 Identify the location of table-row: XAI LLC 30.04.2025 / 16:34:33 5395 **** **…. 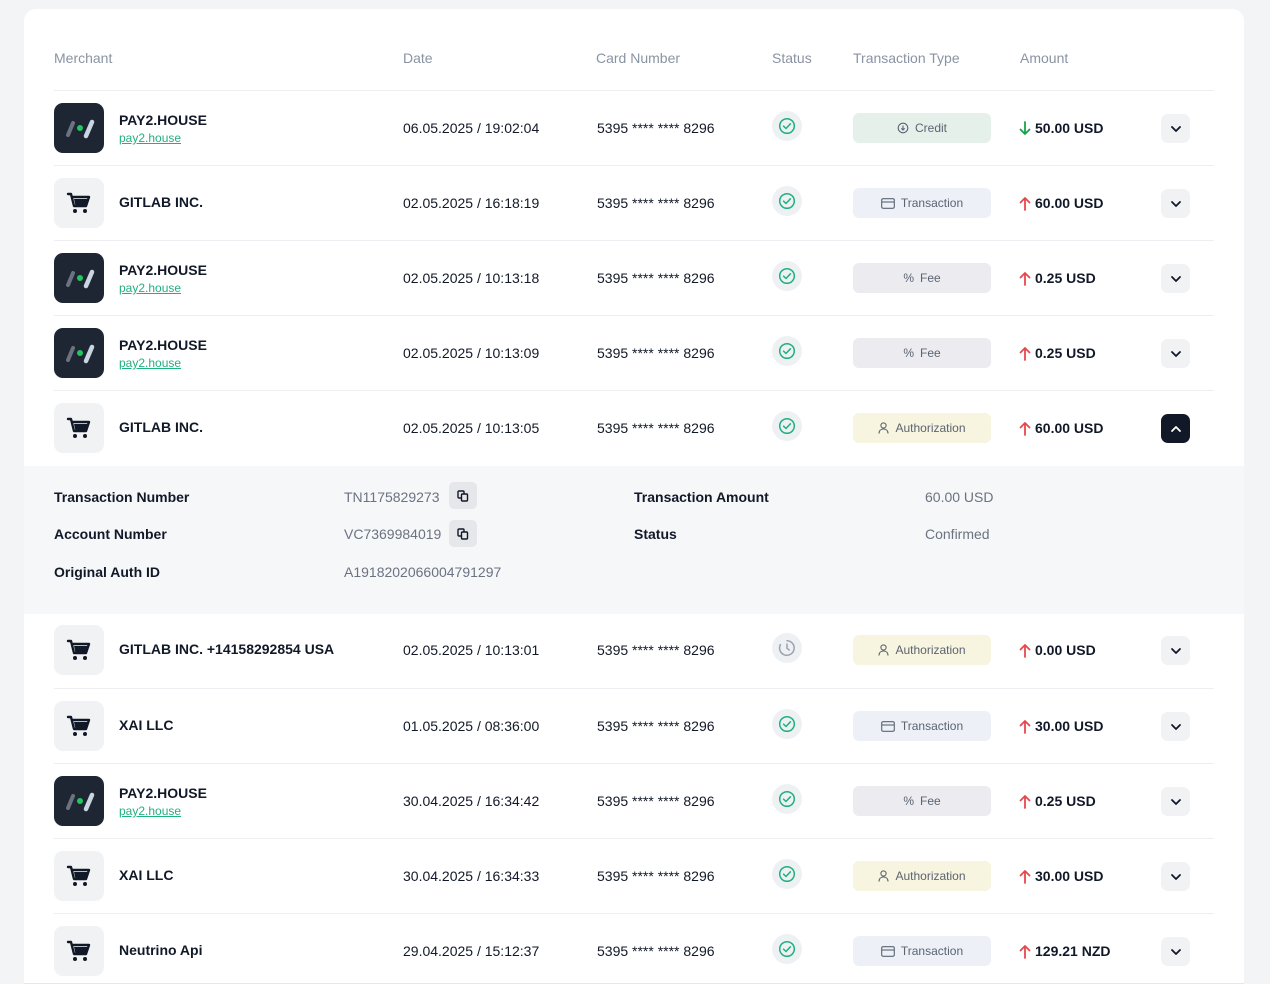
(634, 875).